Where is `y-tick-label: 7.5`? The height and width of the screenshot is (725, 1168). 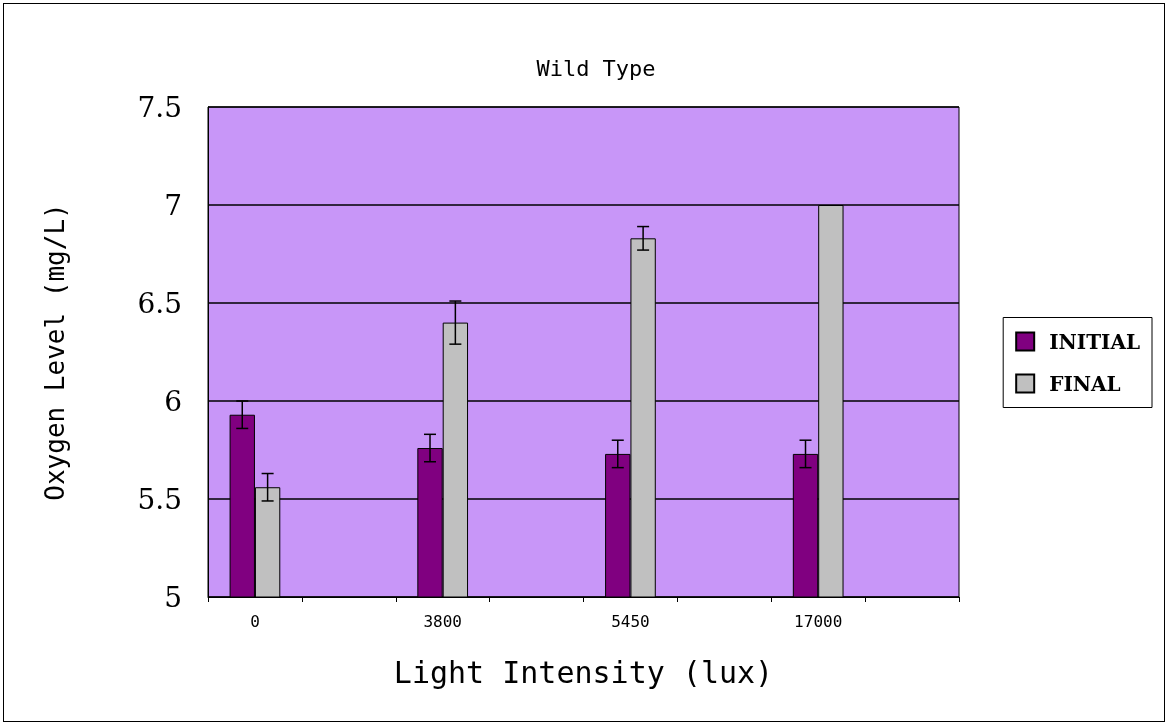
y-tick-label: 7.5 is located at coordinates (159, 107).